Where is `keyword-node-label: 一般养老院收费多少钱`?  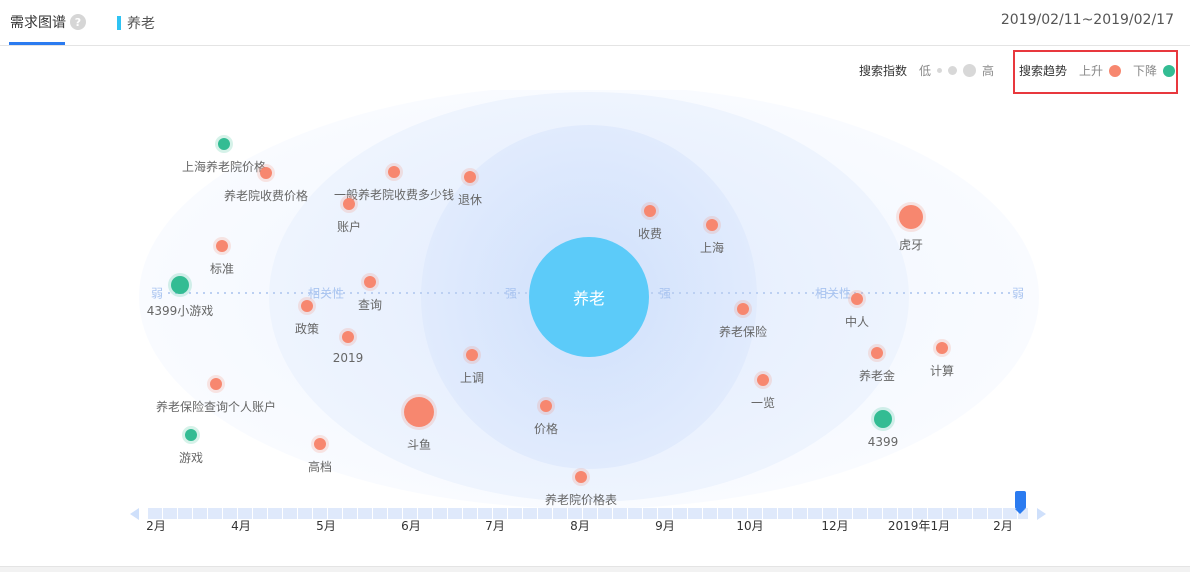
keyword-node-label: 一般养老院收费多少钱 is located at coordinates (394, 195).